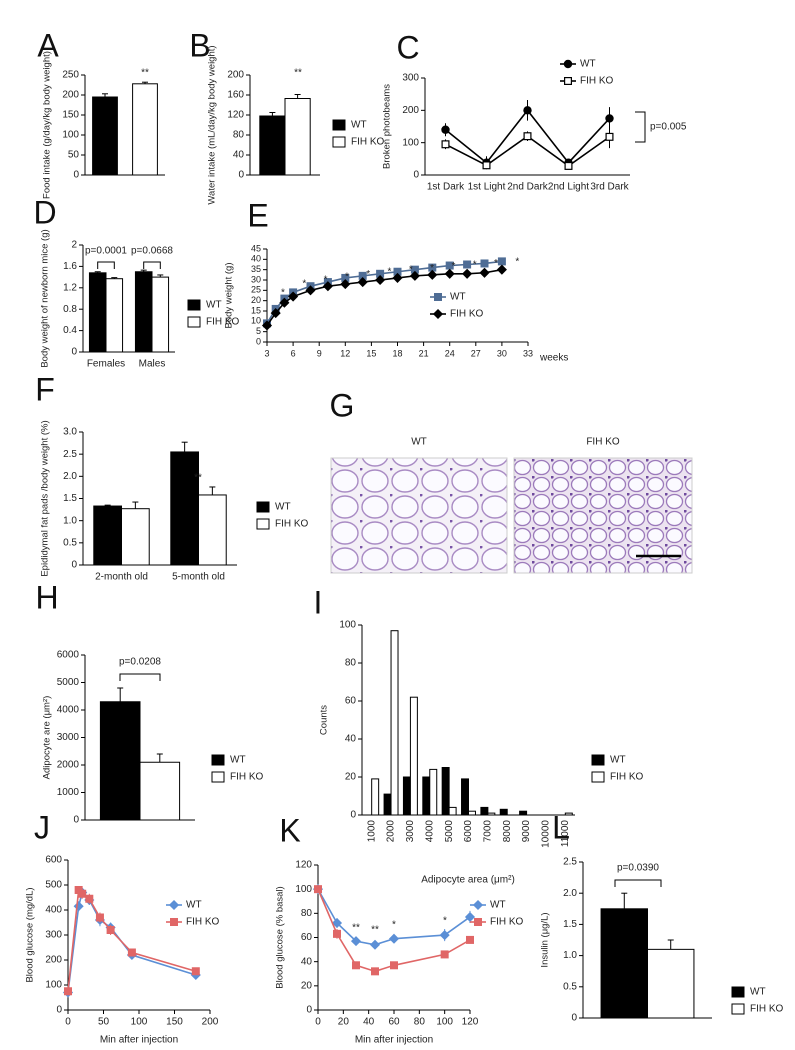 This screenshot has width=795, height=1050. Describe the element at coordinates (369, 1022) in the screenshot. I see `x-tick-label: 40` at that location.